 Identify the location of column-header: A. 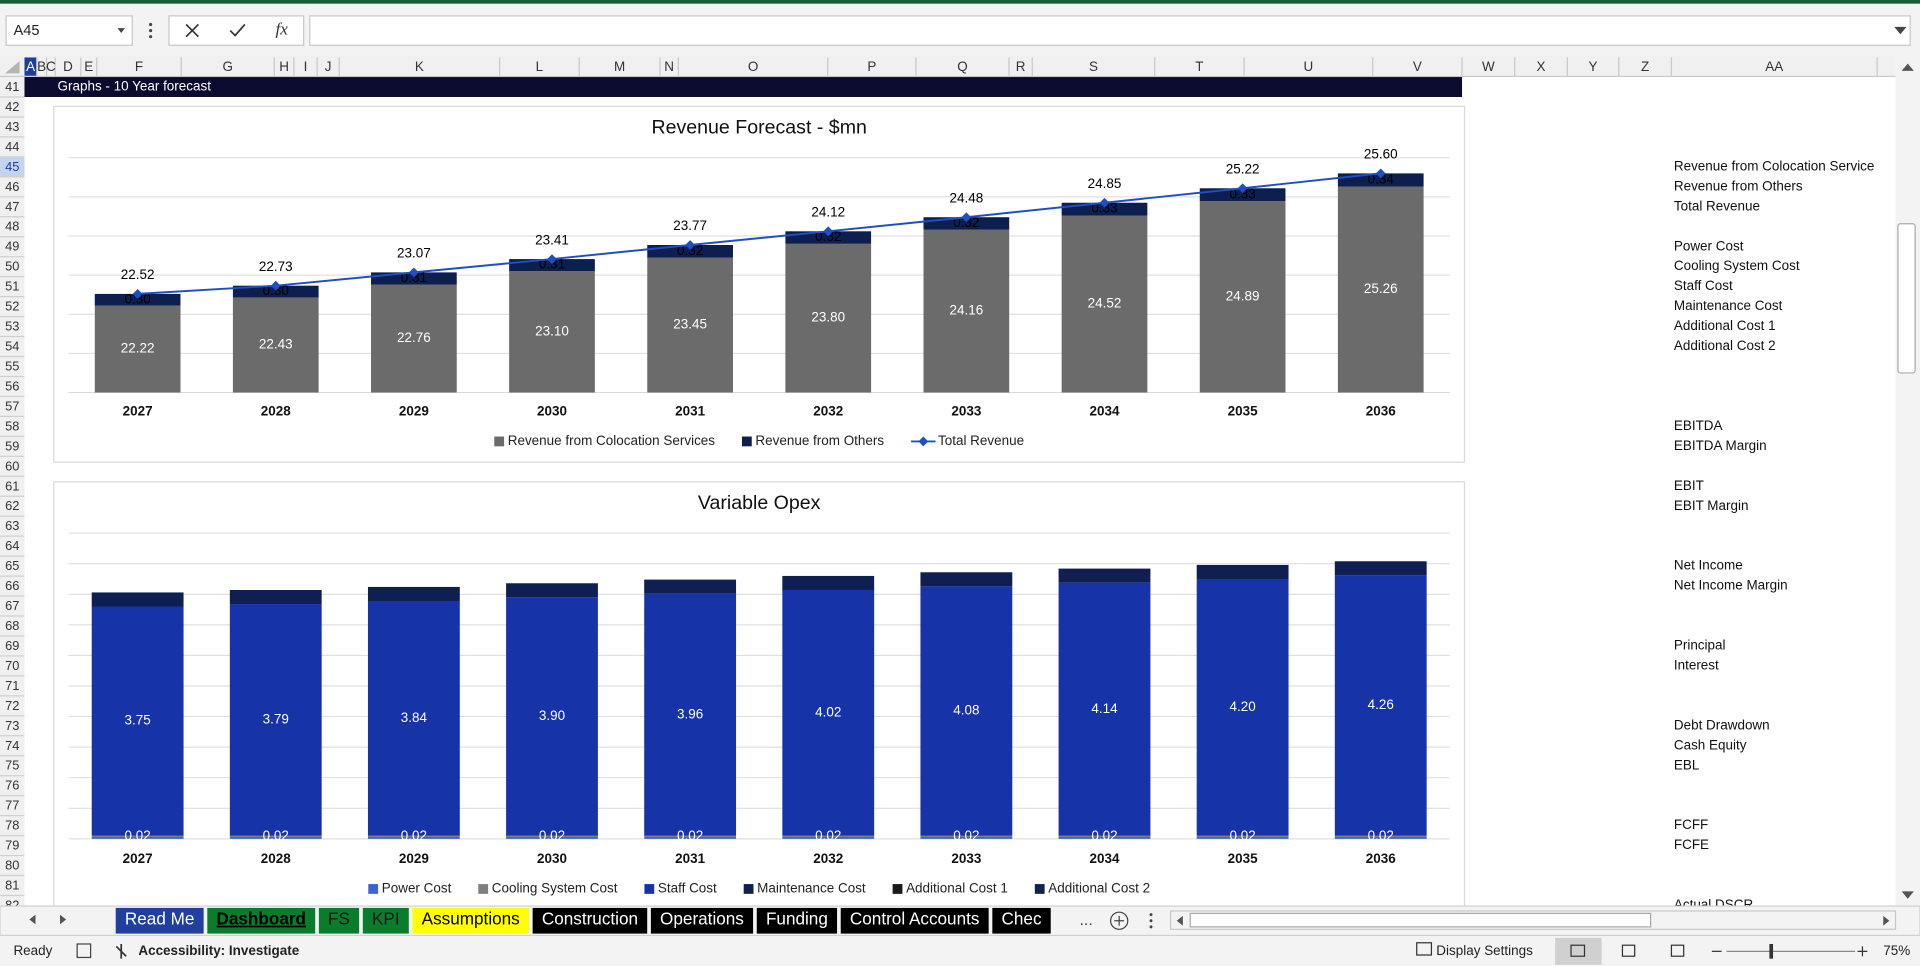
(30, 66).